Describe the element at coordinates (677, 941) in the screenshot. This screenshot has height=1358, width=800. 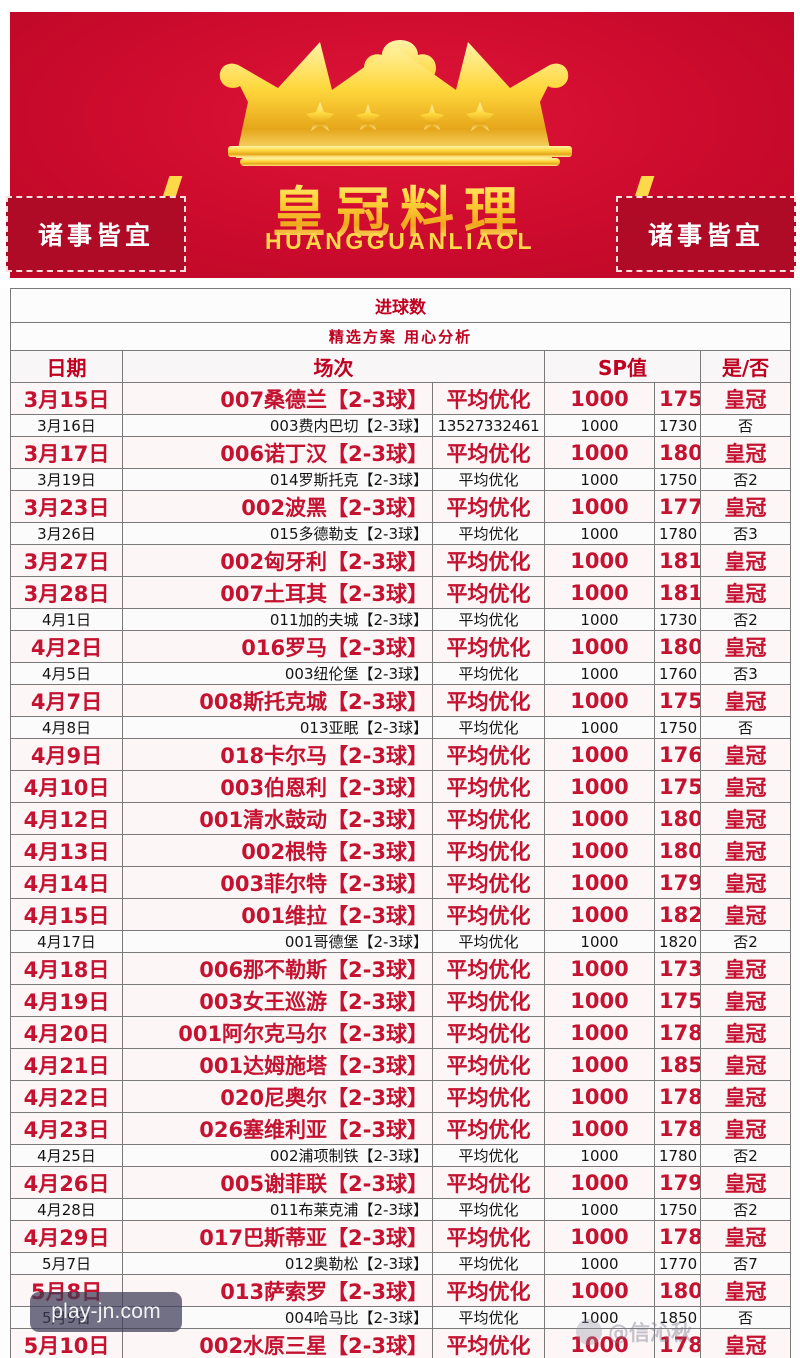
I see `cell-sp-value-2: 1820` at that location.